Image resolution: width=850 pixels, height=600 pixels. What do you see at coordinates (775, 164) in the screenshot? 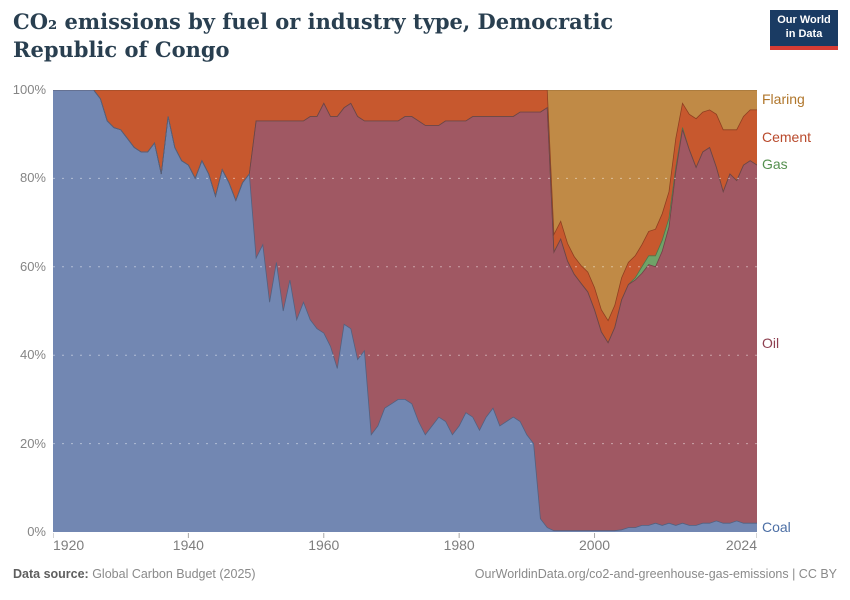
I see `legend-label-gas: Gas` at bounding box center [775, 164].